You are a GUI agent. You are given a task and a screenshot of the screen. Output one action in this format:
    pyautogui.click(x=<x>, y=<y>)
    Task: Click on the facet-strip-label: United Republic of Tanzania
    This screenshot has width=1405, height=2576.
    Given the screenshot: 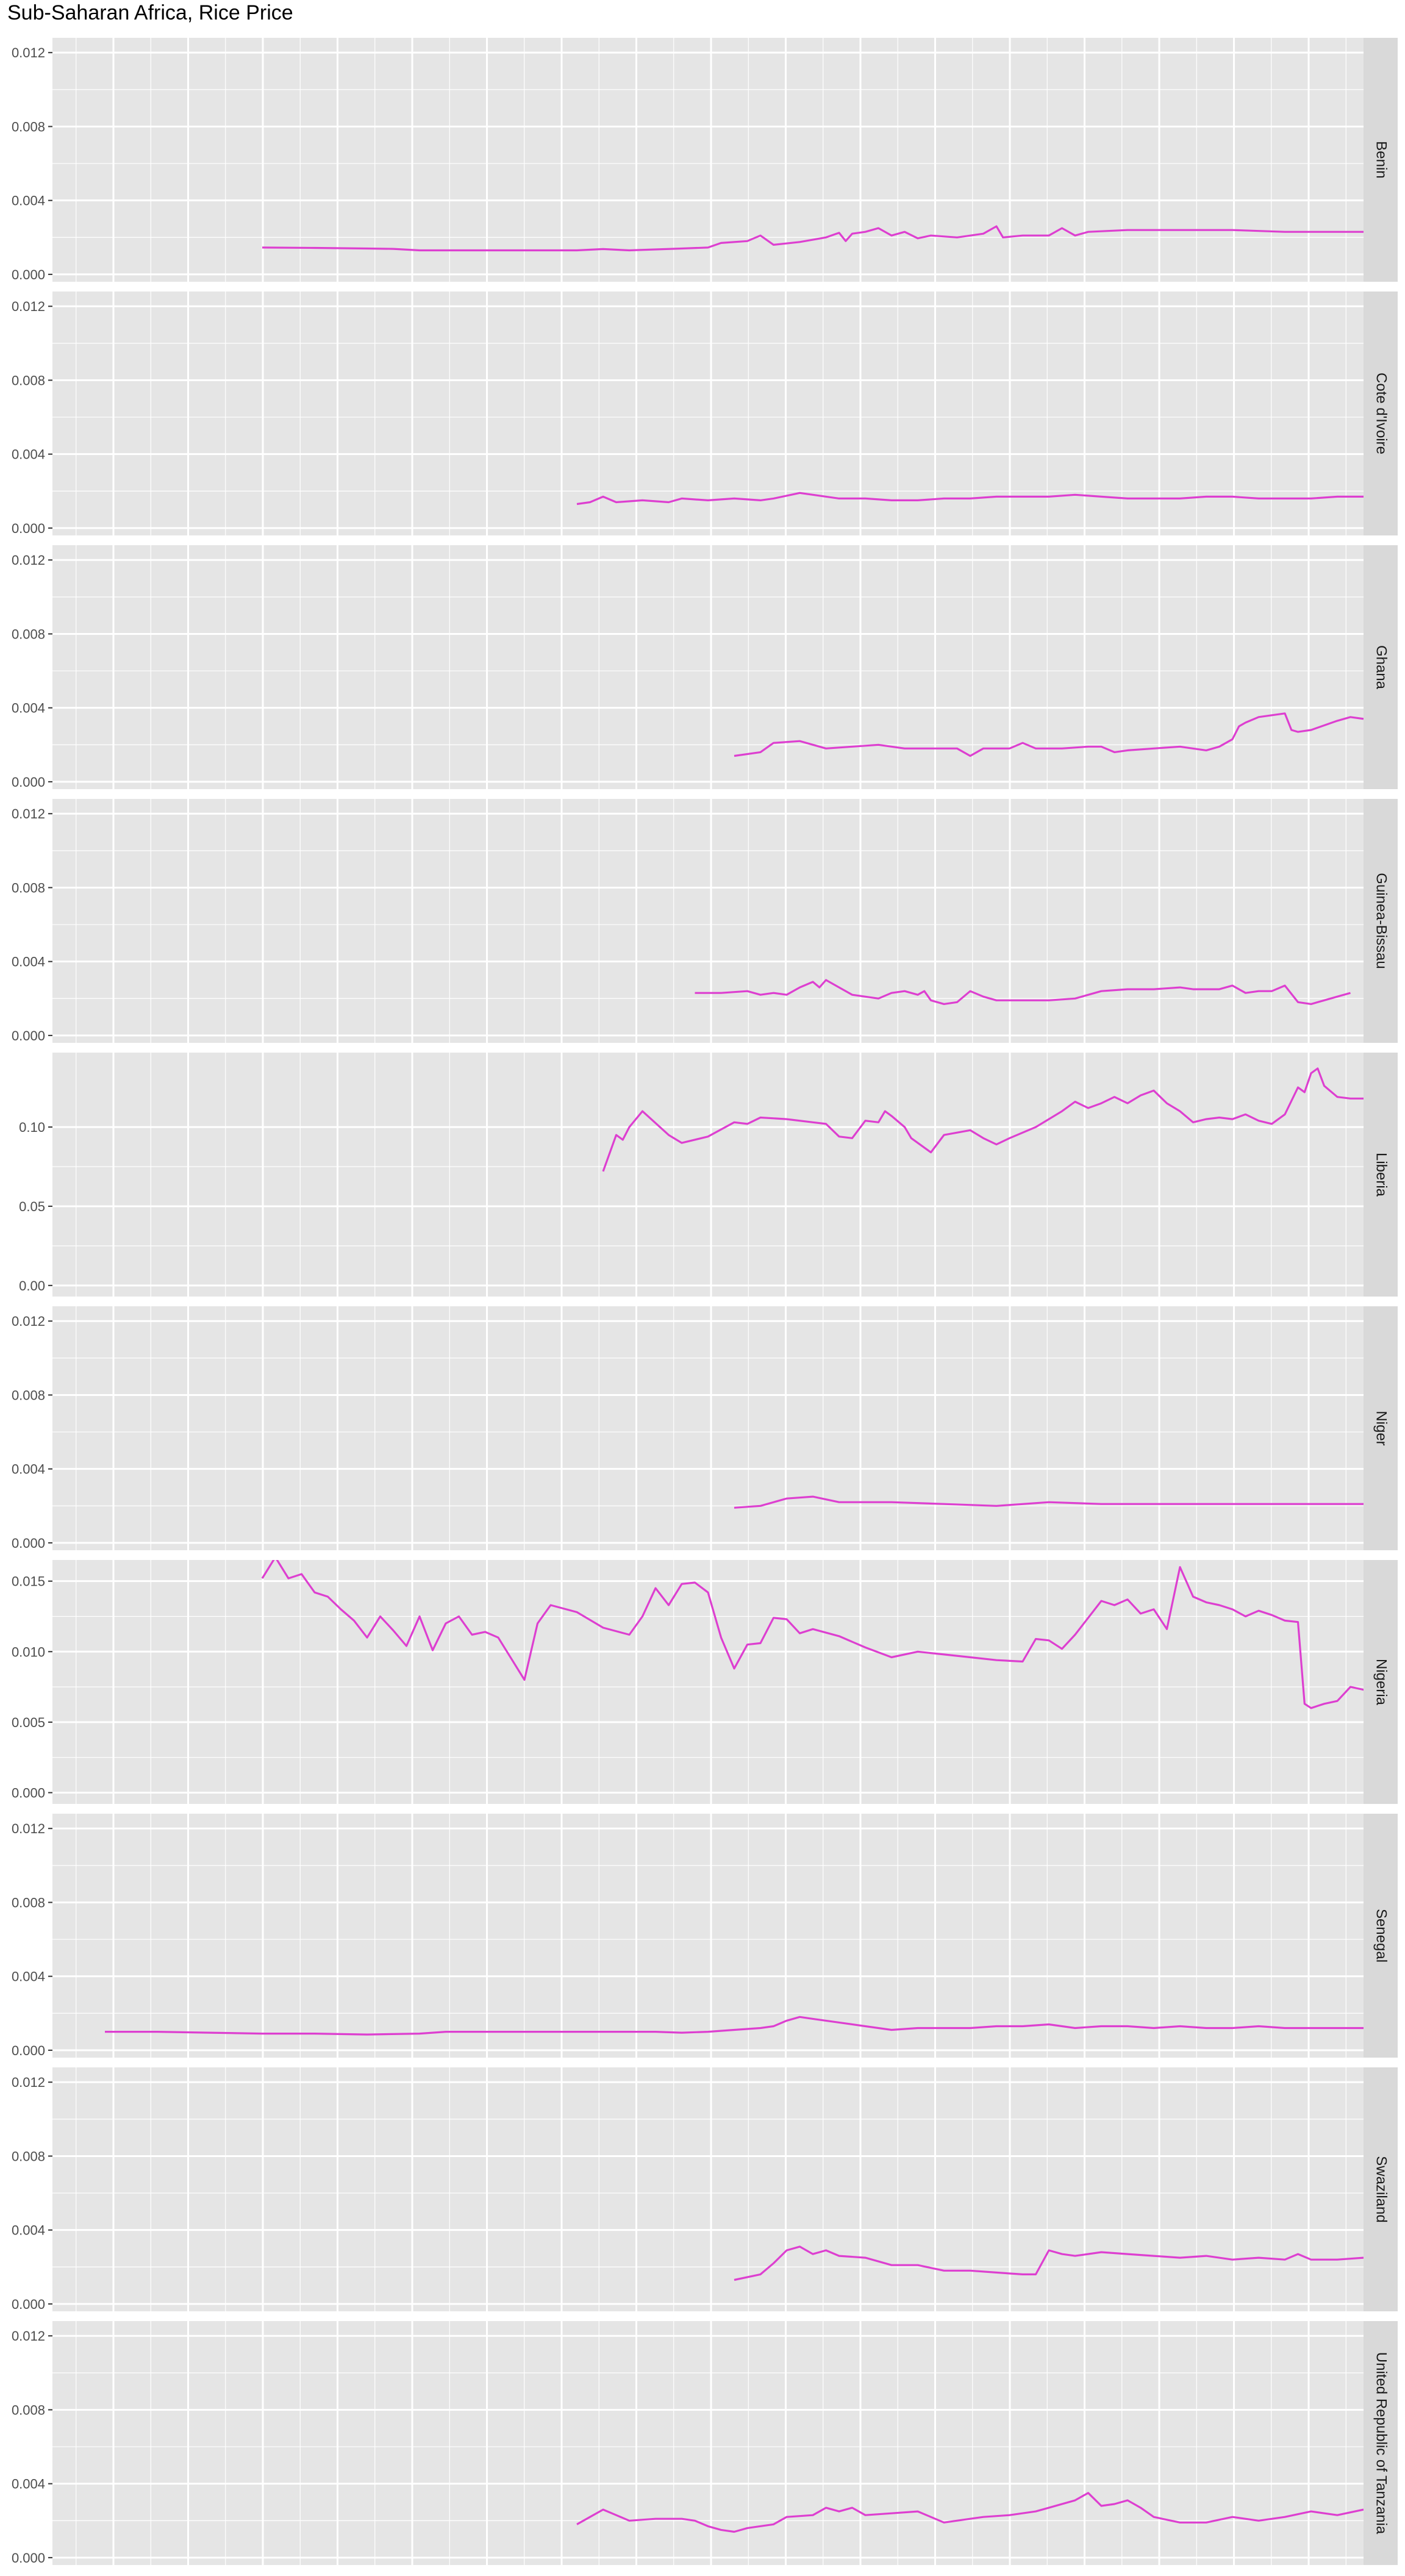 What is the action you would take?
    pyautogui.click(x=1382, y=2443)
    